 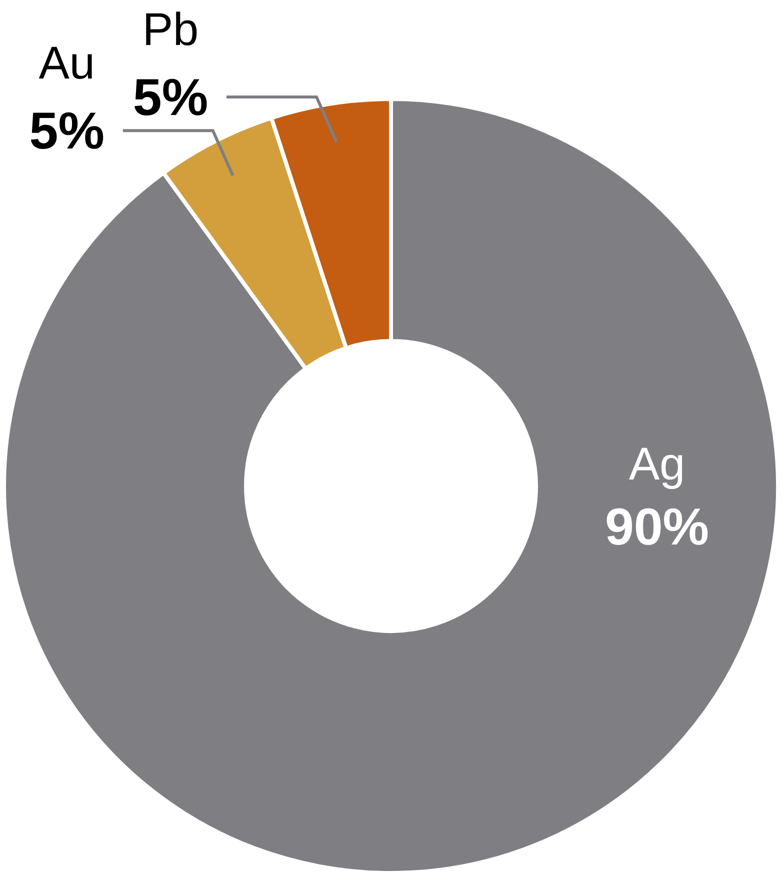 I want to click on data-label: 90%, so click(x=657, y=527).